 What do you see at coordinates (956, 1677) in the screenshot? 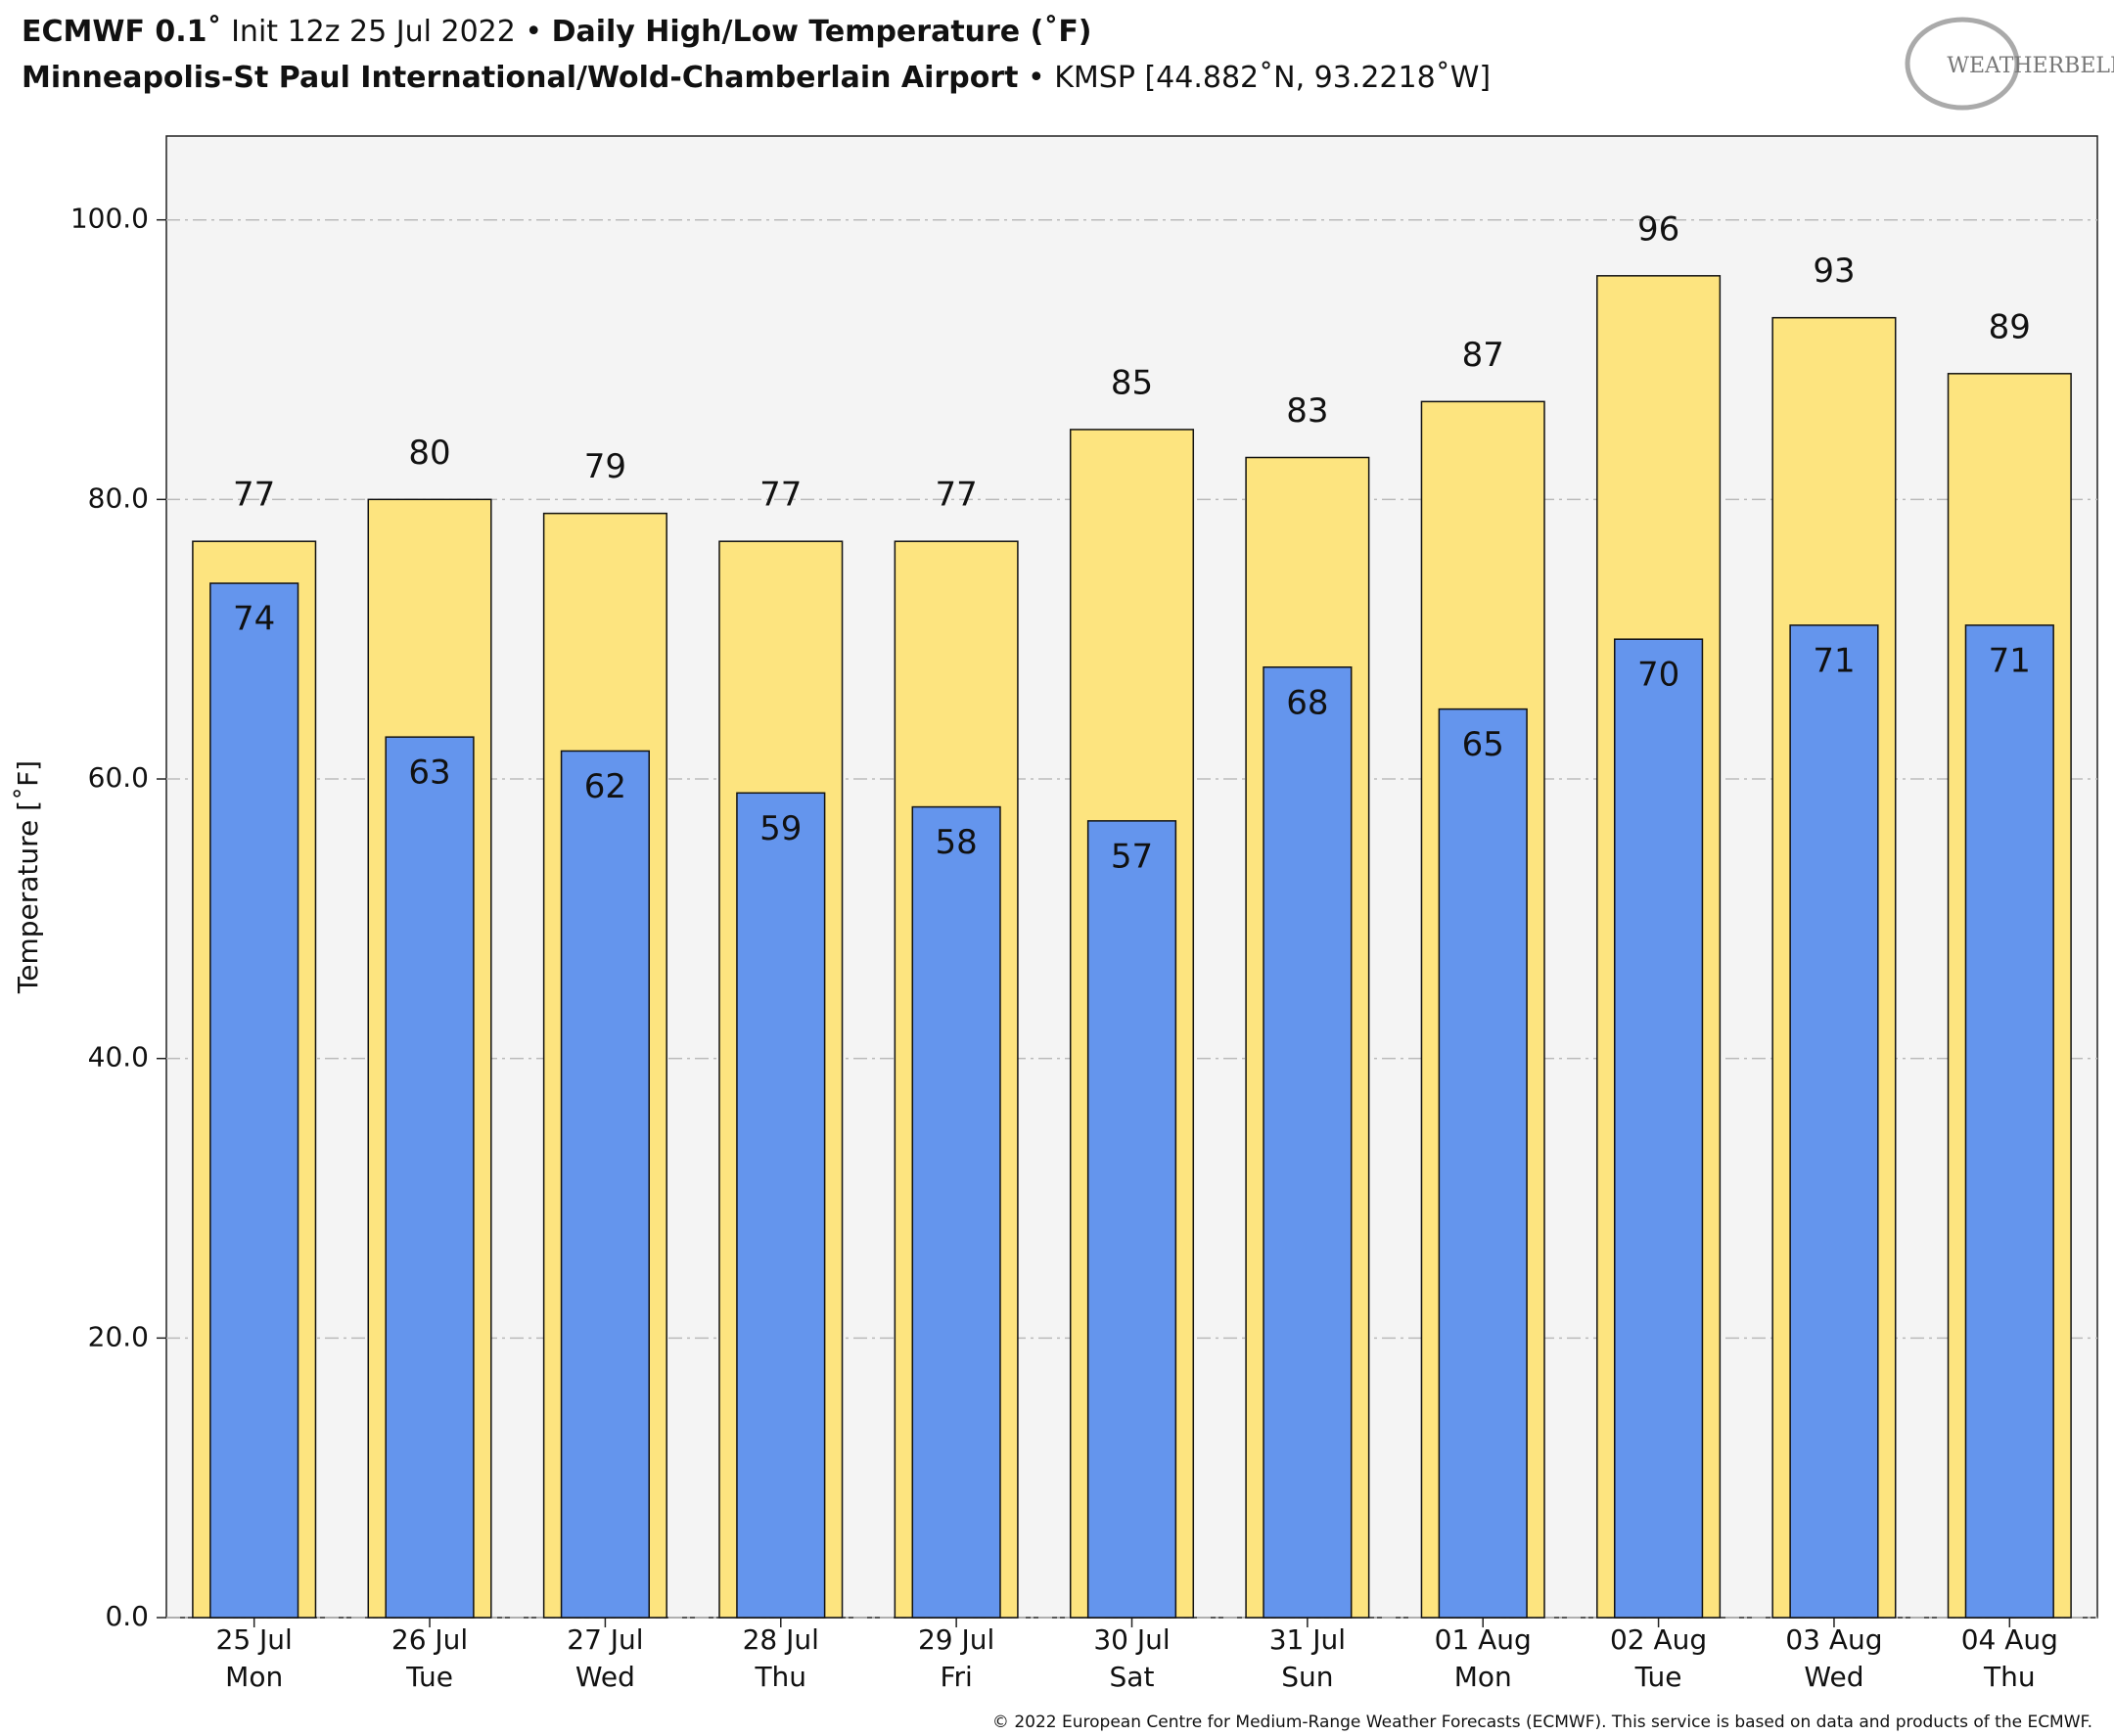
I see `x-tick-label: Fri` at bounding box center [956, 1677].